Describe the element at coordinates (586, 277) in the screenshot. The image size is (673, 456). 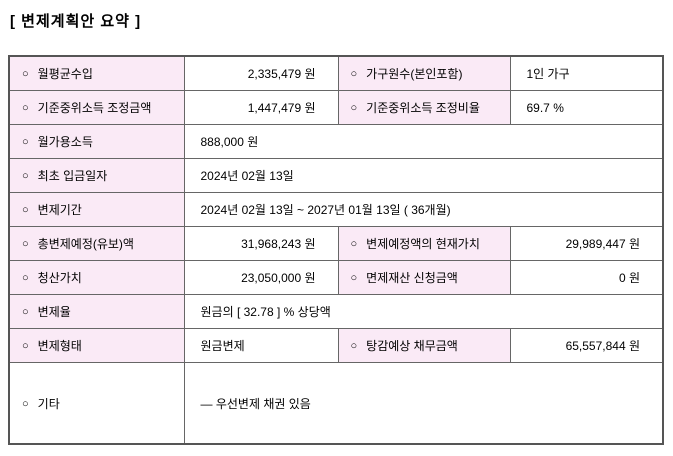
I see `value-exempt-property-amount: 0 원` at that location.